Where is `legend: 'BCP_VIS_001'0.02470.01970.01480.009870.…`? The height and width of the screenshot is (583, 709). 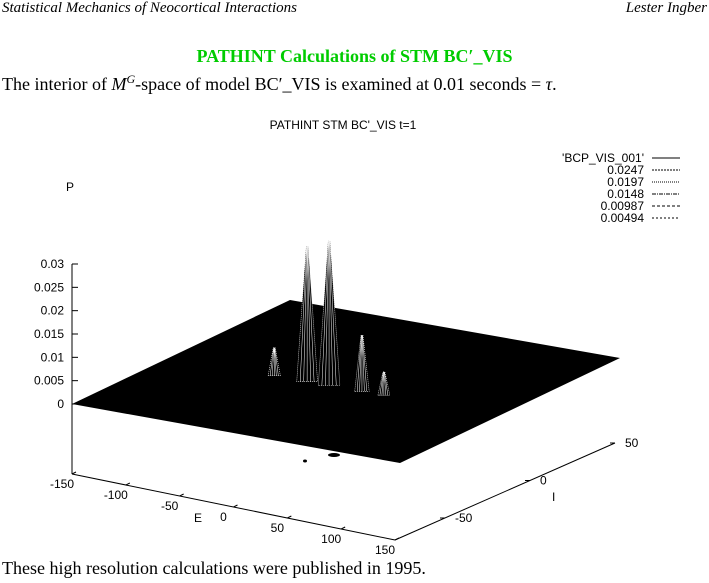 legend: 'BCP_VIS_001'0.02470.01970.01480.009870.… is located at coordinates (621, 188).